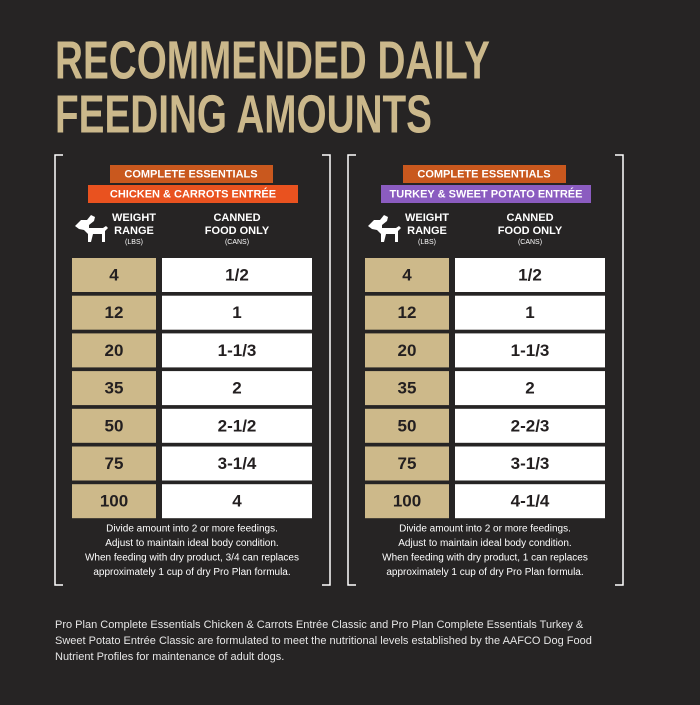 The image size is (700, 705). I want to click on product-text: TURKEY & SWEET POTATO ENTRÉE, so click(486, 193).